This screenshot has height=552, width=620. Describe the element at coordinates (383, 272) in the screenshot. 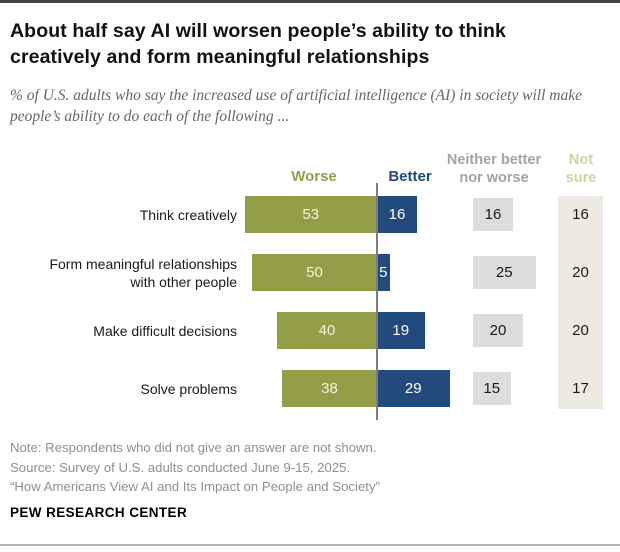

I see `better-bar: 5` at that location.